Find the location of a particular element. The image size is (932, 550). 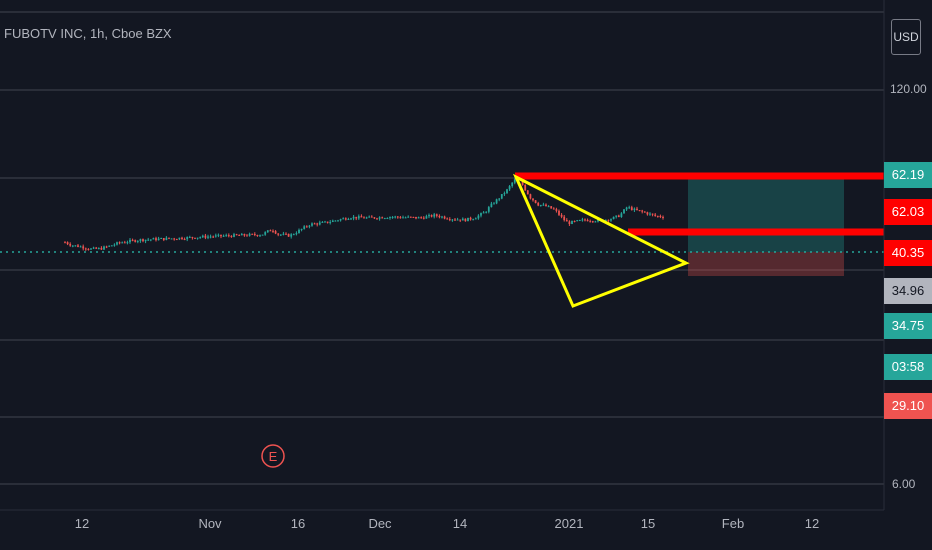

candle-series is located at coordinates (364, 213).